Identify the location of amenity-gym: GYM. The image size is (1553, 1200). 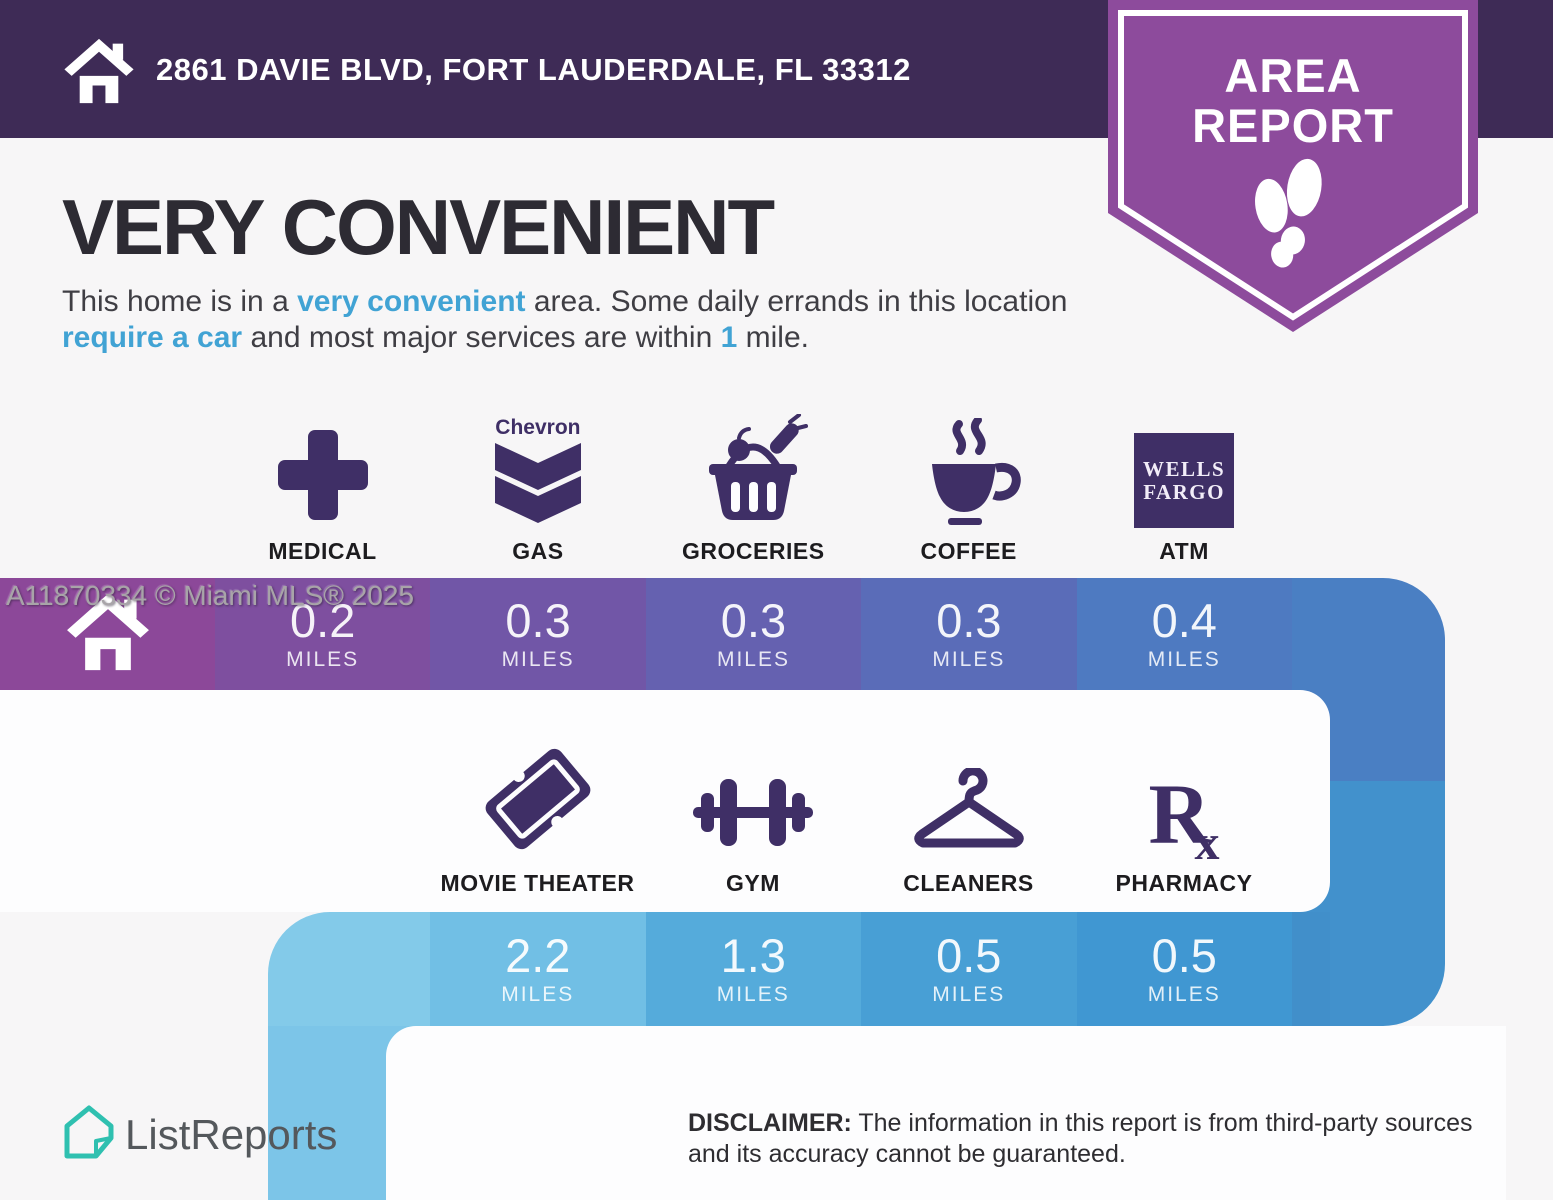
(753, 818).